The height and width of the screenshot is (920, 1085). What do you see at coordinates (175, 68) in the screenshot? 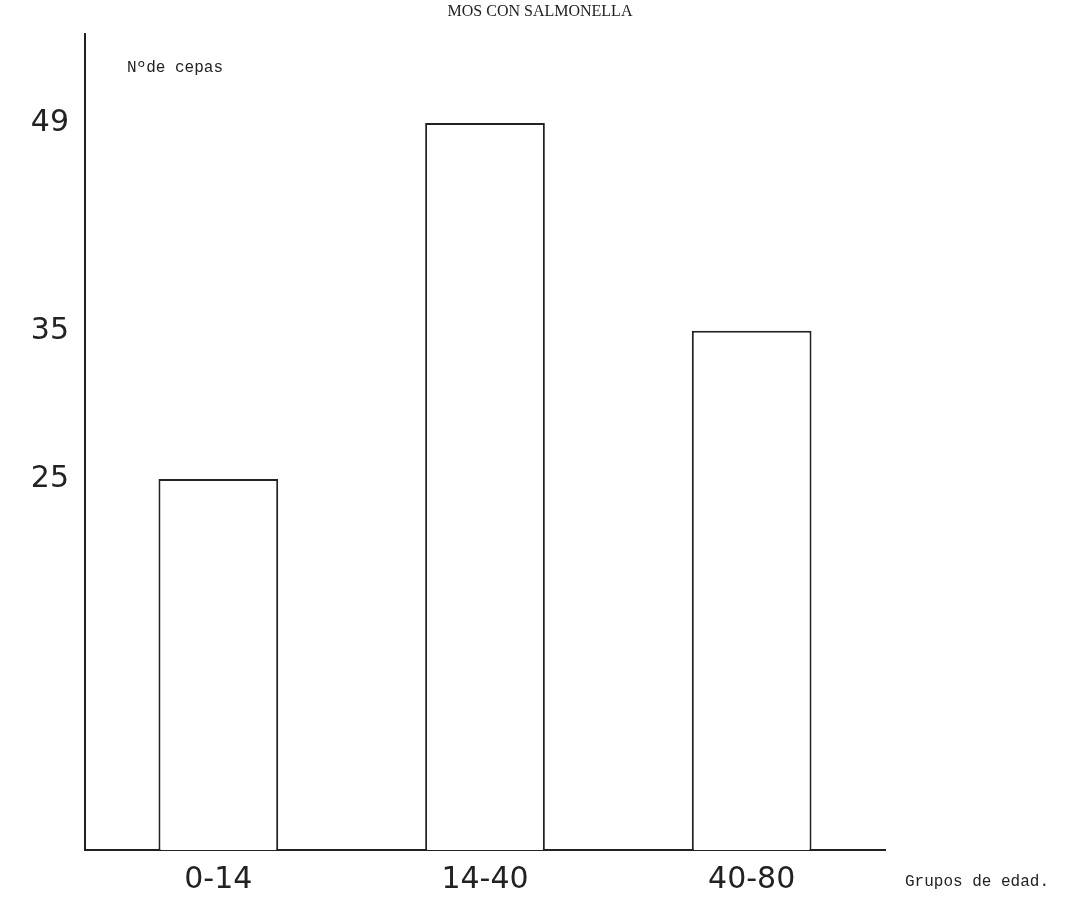
I see `y-axis-title: Nºde cepas` at bounding box center [175, 68].